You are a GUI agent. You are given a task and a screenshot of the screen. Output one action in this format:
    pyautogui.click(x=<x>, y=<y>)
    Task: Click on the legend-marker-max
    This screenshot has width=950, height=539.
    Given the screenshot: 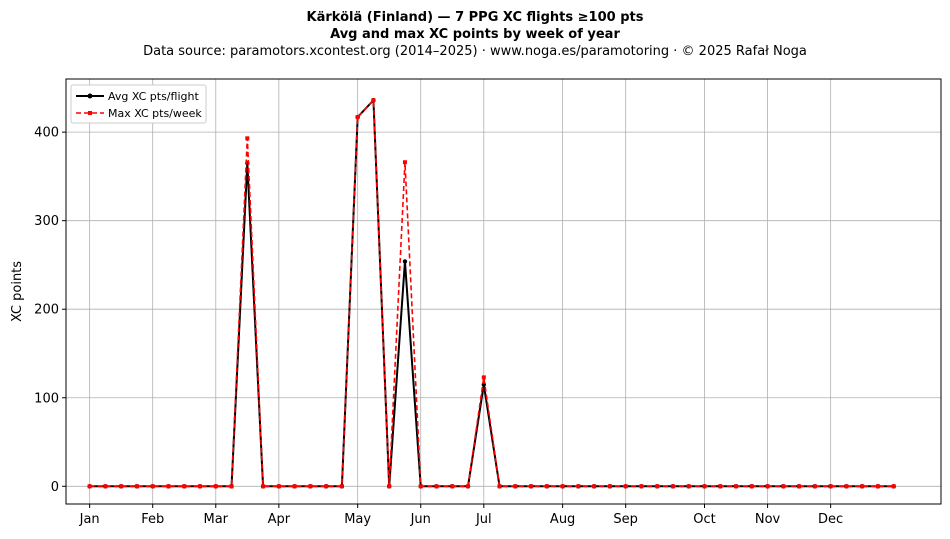 What is the action you would take?
    pyautogui.click(x=90, y=113)
    